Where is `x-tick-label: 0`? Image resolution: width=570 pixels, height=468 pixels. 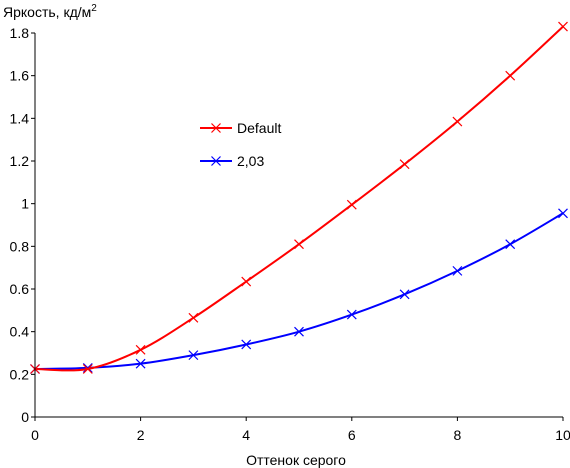 x-tick-label: 0 is located at coordinates (35, 435).